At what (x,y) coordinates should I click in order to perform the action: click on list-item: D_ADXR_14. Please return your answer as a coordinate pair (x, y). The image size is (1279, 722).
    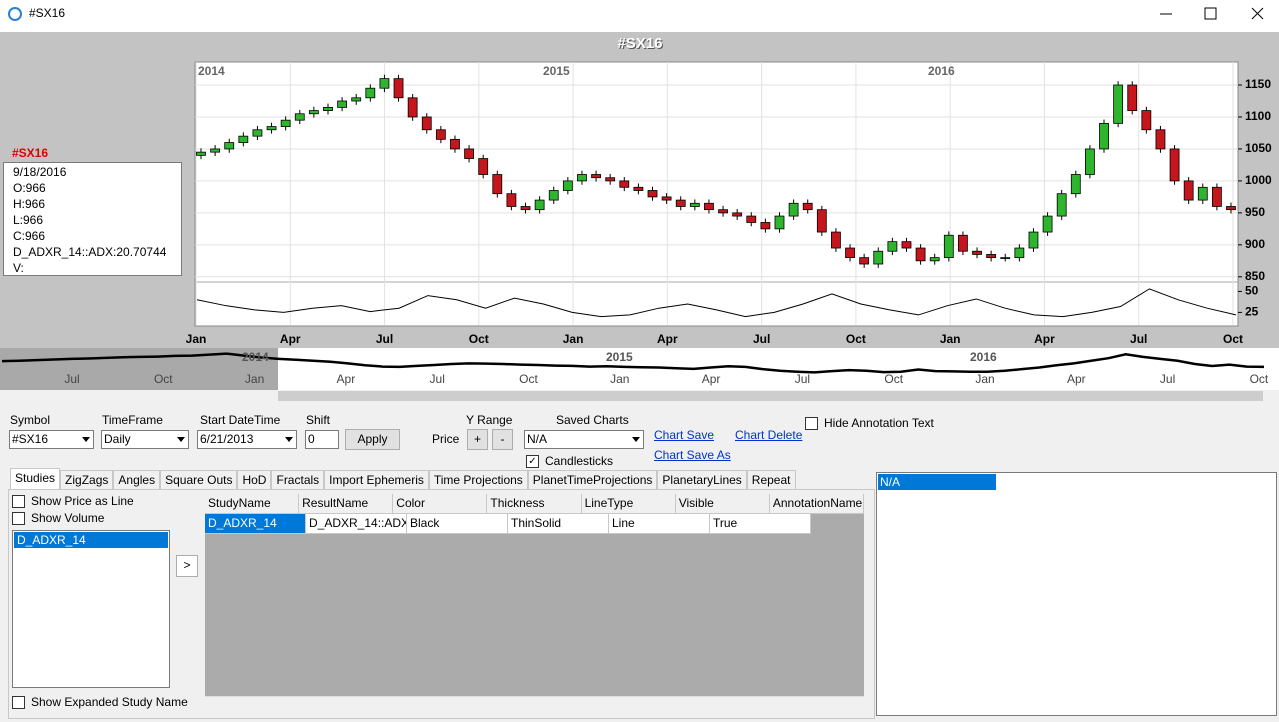
    Looking at the image, I should click on (91, 540).